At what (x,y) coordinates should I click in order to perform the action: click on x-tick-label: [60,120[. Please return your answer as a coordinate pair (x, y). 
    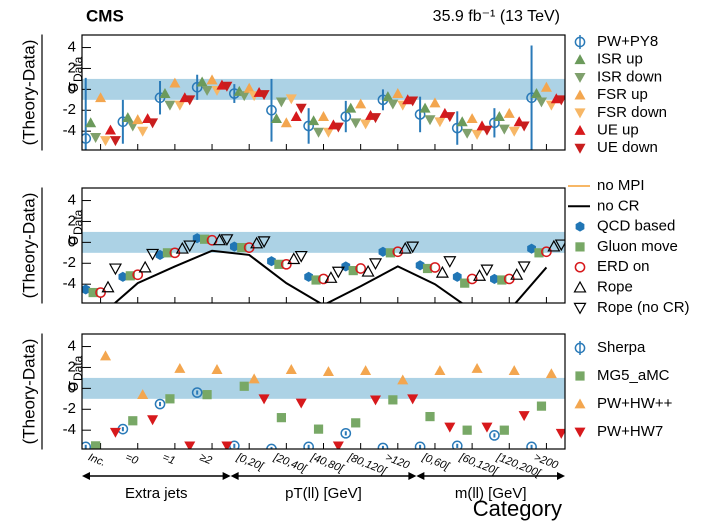
    Looking at the image, I should click on (478, 464).